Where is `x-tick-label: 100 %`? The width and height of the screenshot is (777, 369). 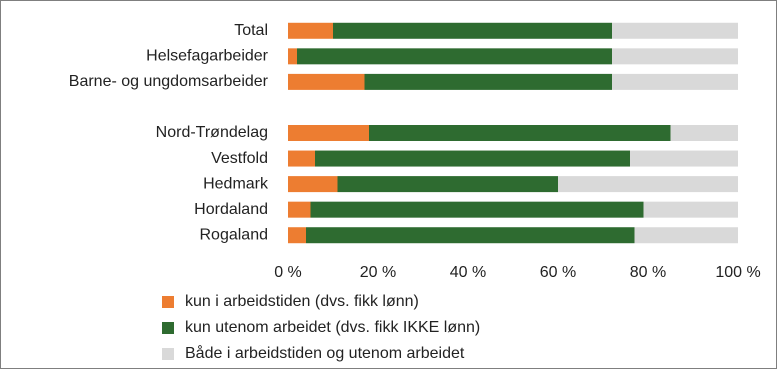
x-tick-label: 100 % is located at coordinates (737, 272).